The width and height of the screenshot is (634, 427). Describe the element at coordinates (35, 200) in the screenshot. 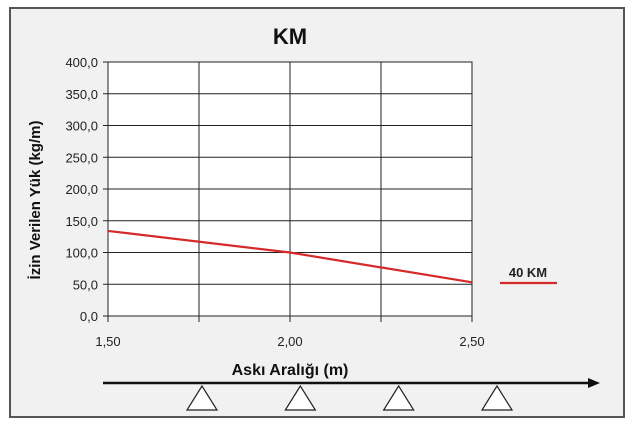

I see `y-axis-label: İzin Verilen Yük (kg/m)` at that location.